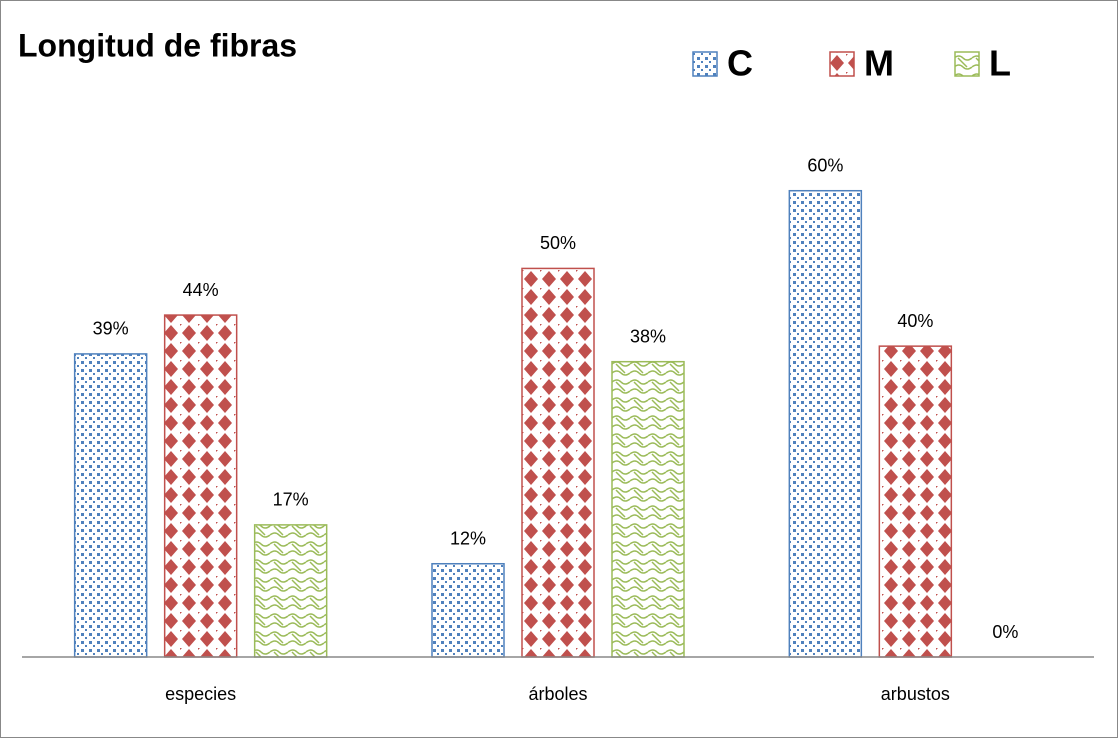 The height and width of the screenshot is (738, 1118). Describe the element at coordinates (291, 500) in the screenshot. I see `data-label: 17%` at that location.